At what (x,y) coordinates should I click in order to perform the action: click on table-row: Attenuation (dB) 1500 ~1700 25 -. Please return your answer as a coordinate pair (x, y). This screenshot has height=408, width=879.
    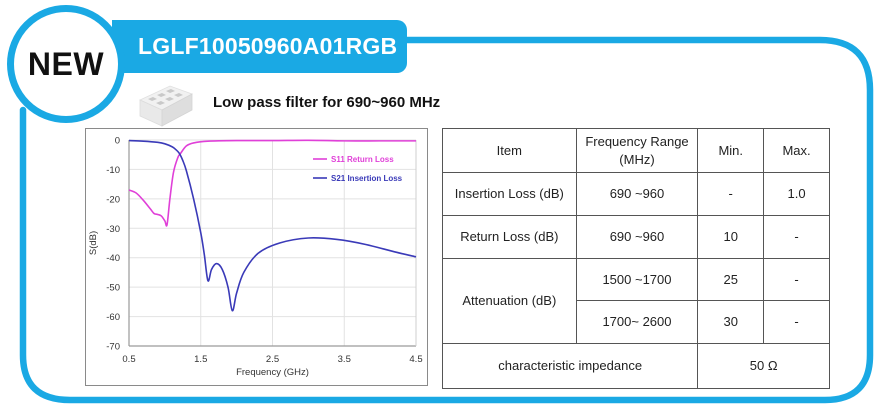
    Looking at the image, I should click on (636, 301).